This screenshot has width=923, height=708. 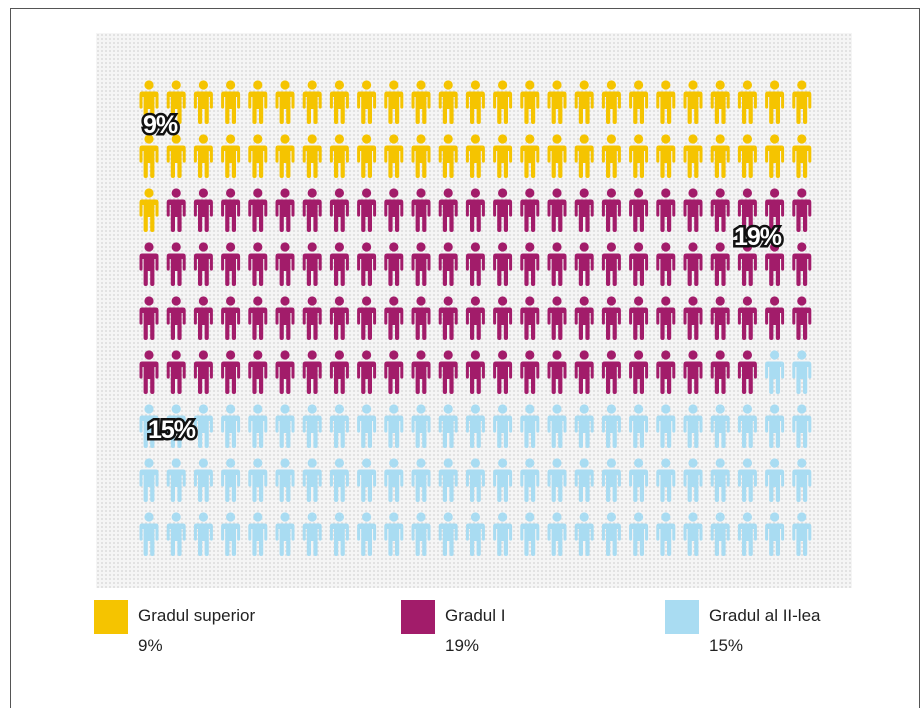 What do you see at coordinates (160, 125) in the screenshot?
I see `label-gradul-superior: 9%` at bounding box center [160, 125].